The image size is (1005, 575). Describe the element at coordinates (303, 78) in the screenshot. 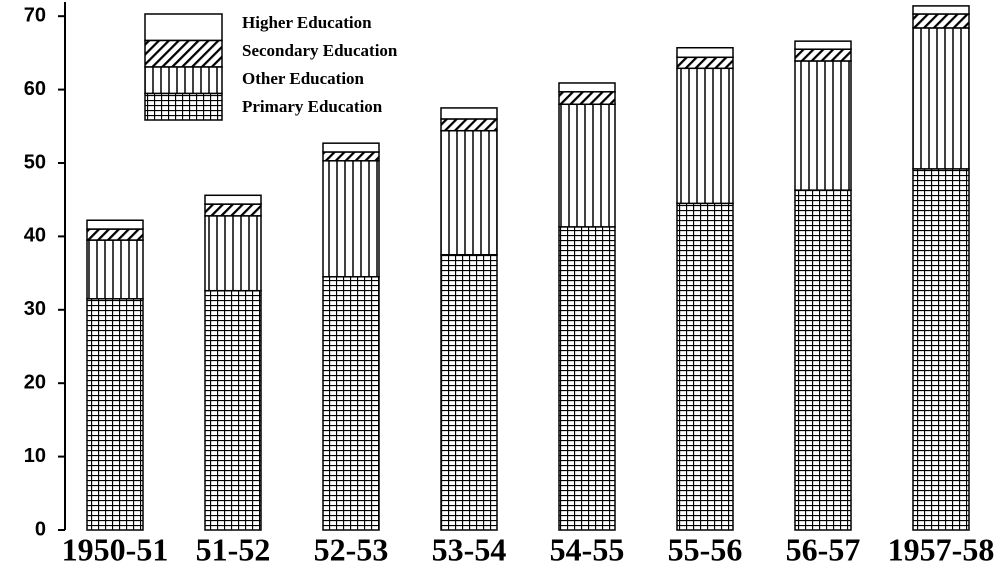

I see `legend-label: Other Education` at that location.